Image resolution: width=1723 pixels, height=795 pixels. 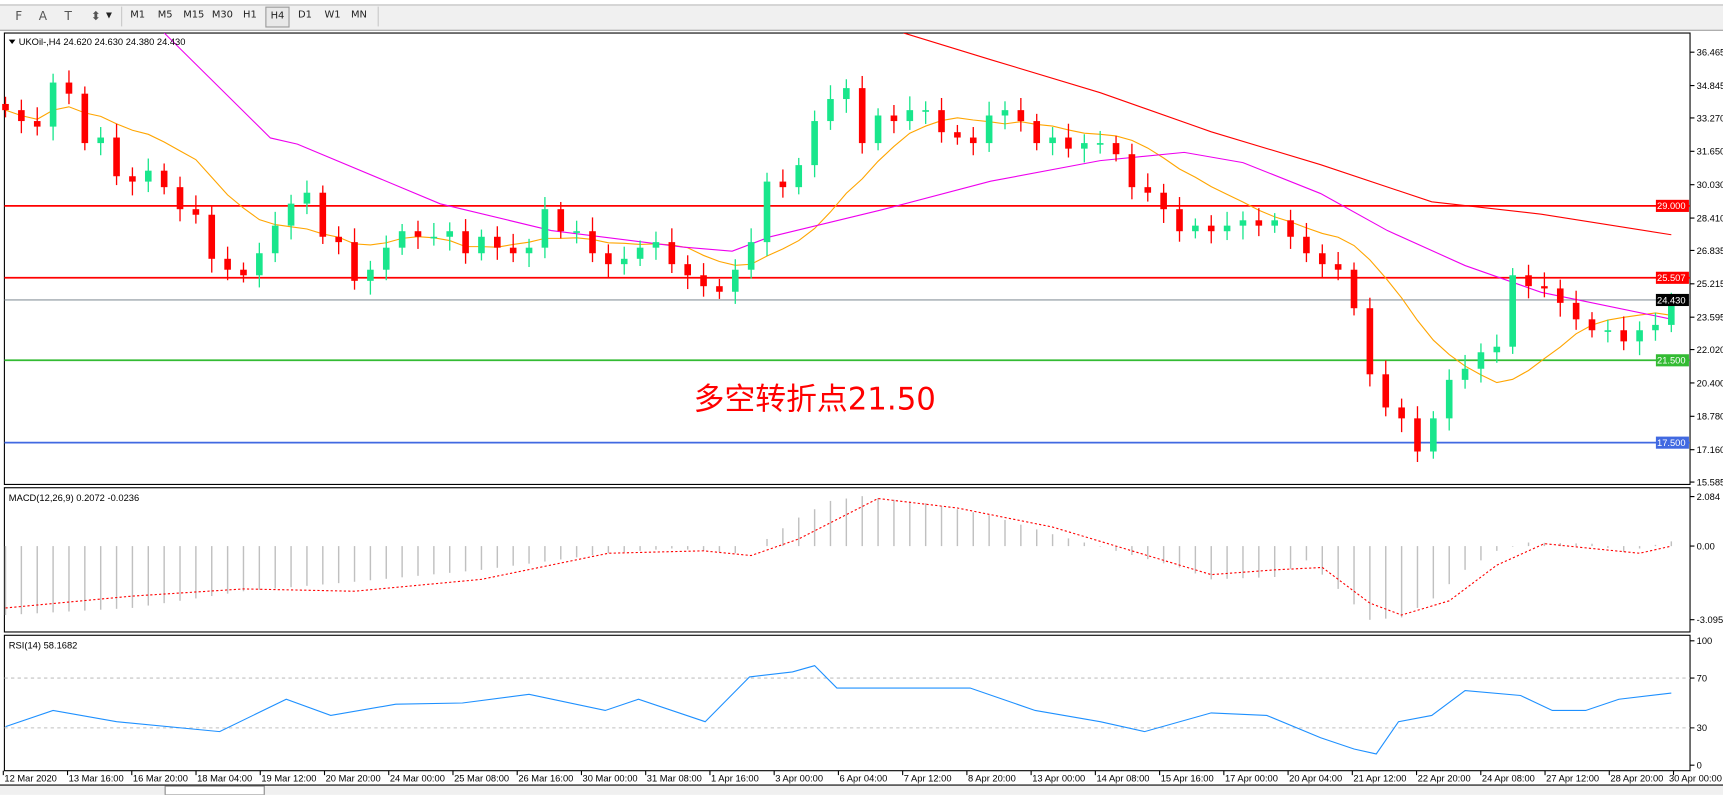 What do you see at coordinates (353, 779) in the screenshot?
I see `time-axis-label: 20 Mar 20:00` at bounding box center [353, 779].